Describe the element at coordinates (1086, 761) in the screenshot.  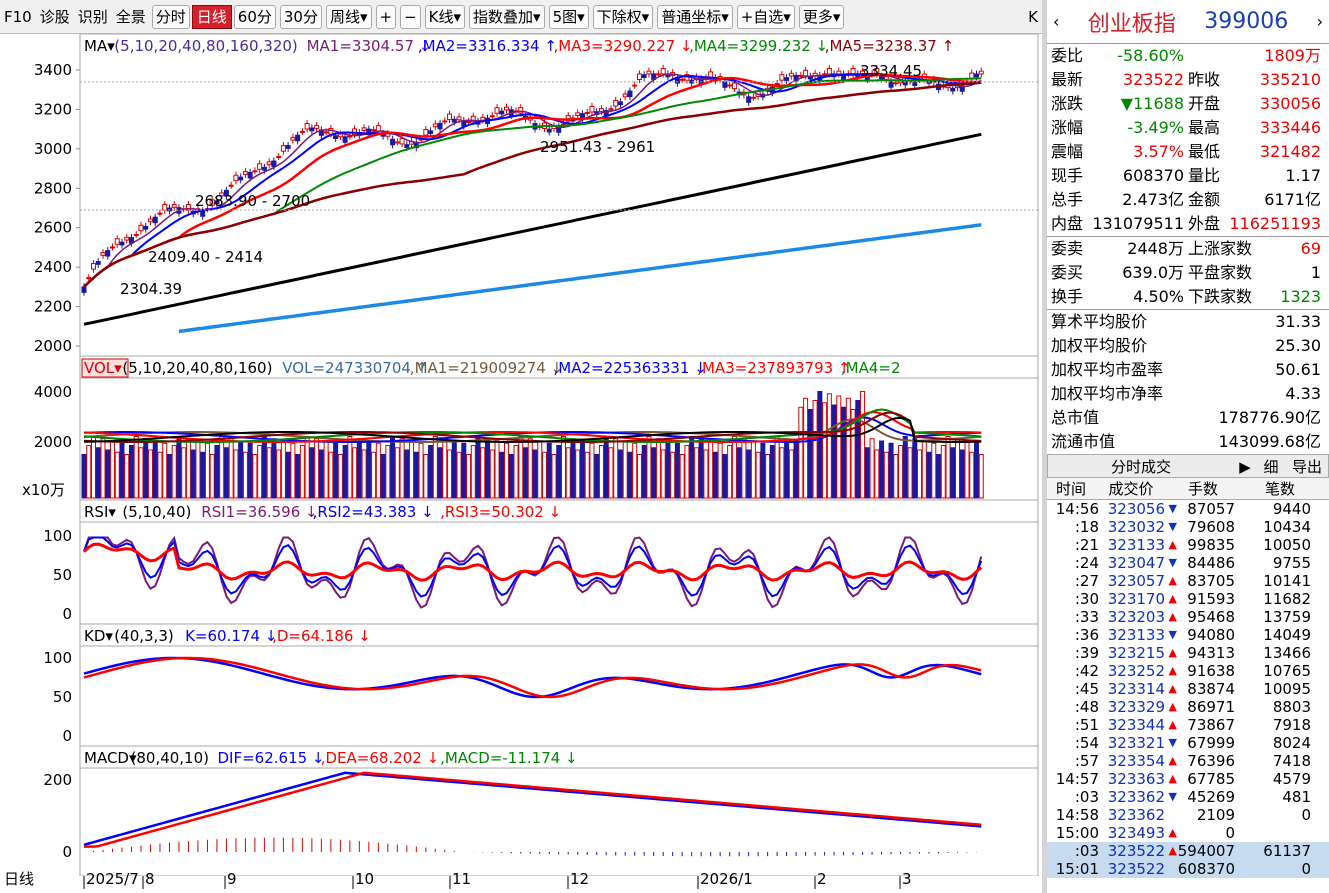
I see `tick-time: :57` at that location.